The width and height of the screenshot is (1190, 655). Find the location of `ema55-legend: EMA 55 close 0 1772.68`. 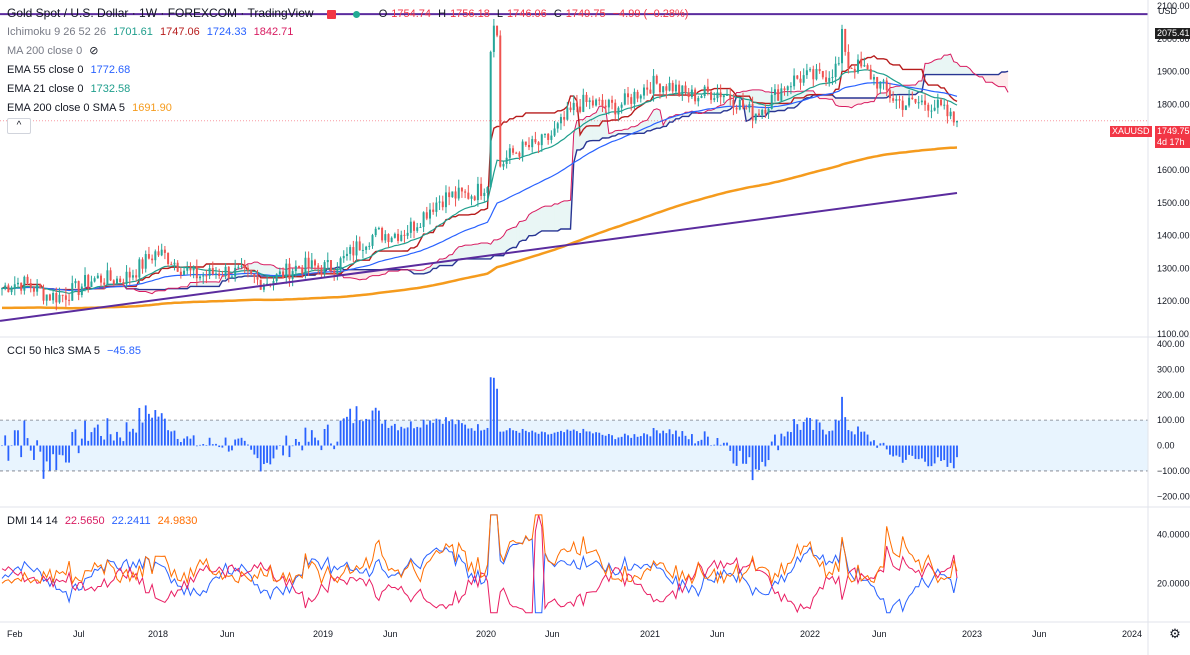

ema55-legend: EMA 55 close 0 1772.68 is located at coordinates (70, 70).